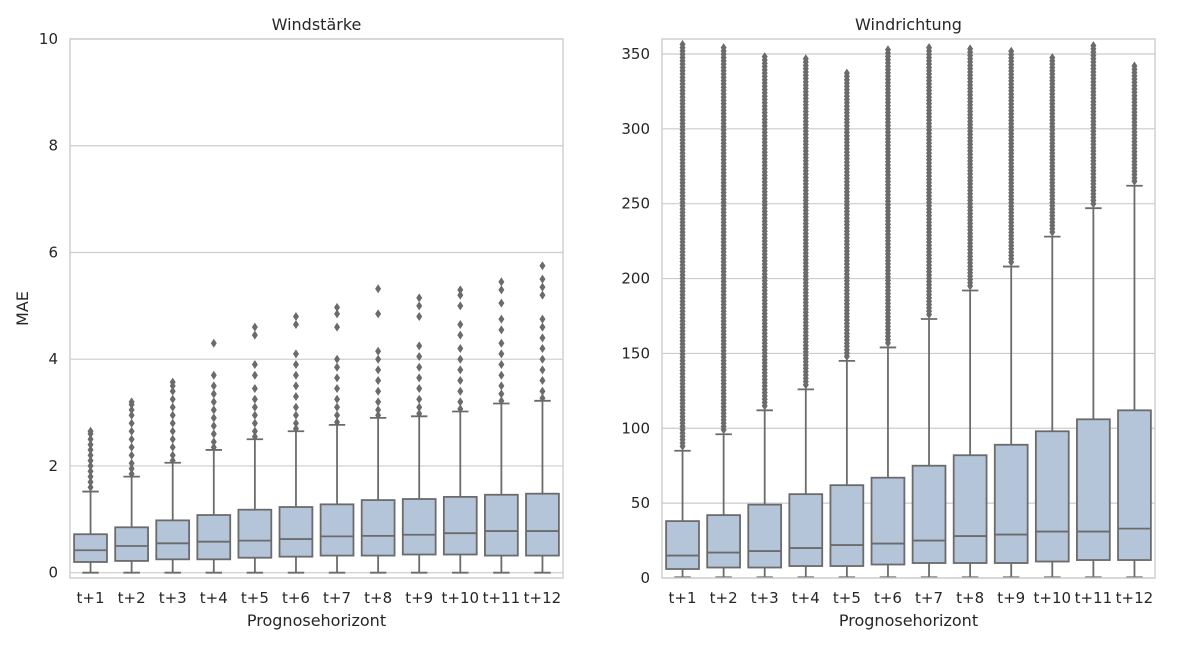 This screenshot has width=1200, height=655. I want to click on y-tick-labels: 0 50 100 150 200 250 300 350, so click(635, 316).